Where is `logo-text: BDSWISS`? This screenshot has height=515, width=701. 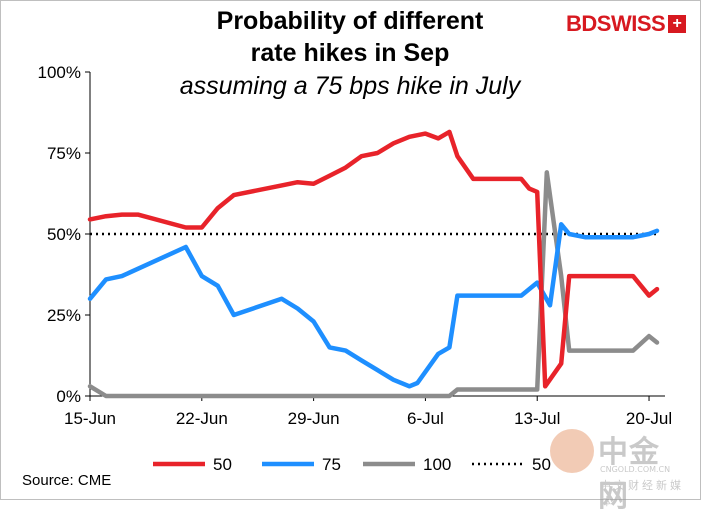
logo-text: BDSWISS is located at coordinates (616, 23).